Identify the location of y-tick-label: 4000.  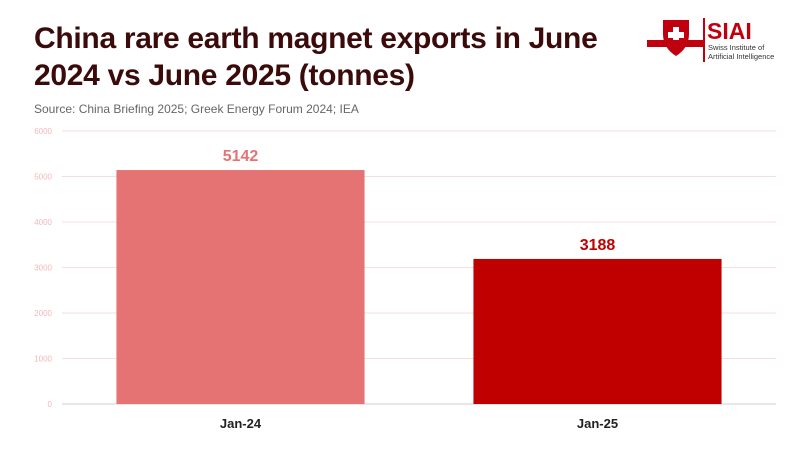
(43, 222).